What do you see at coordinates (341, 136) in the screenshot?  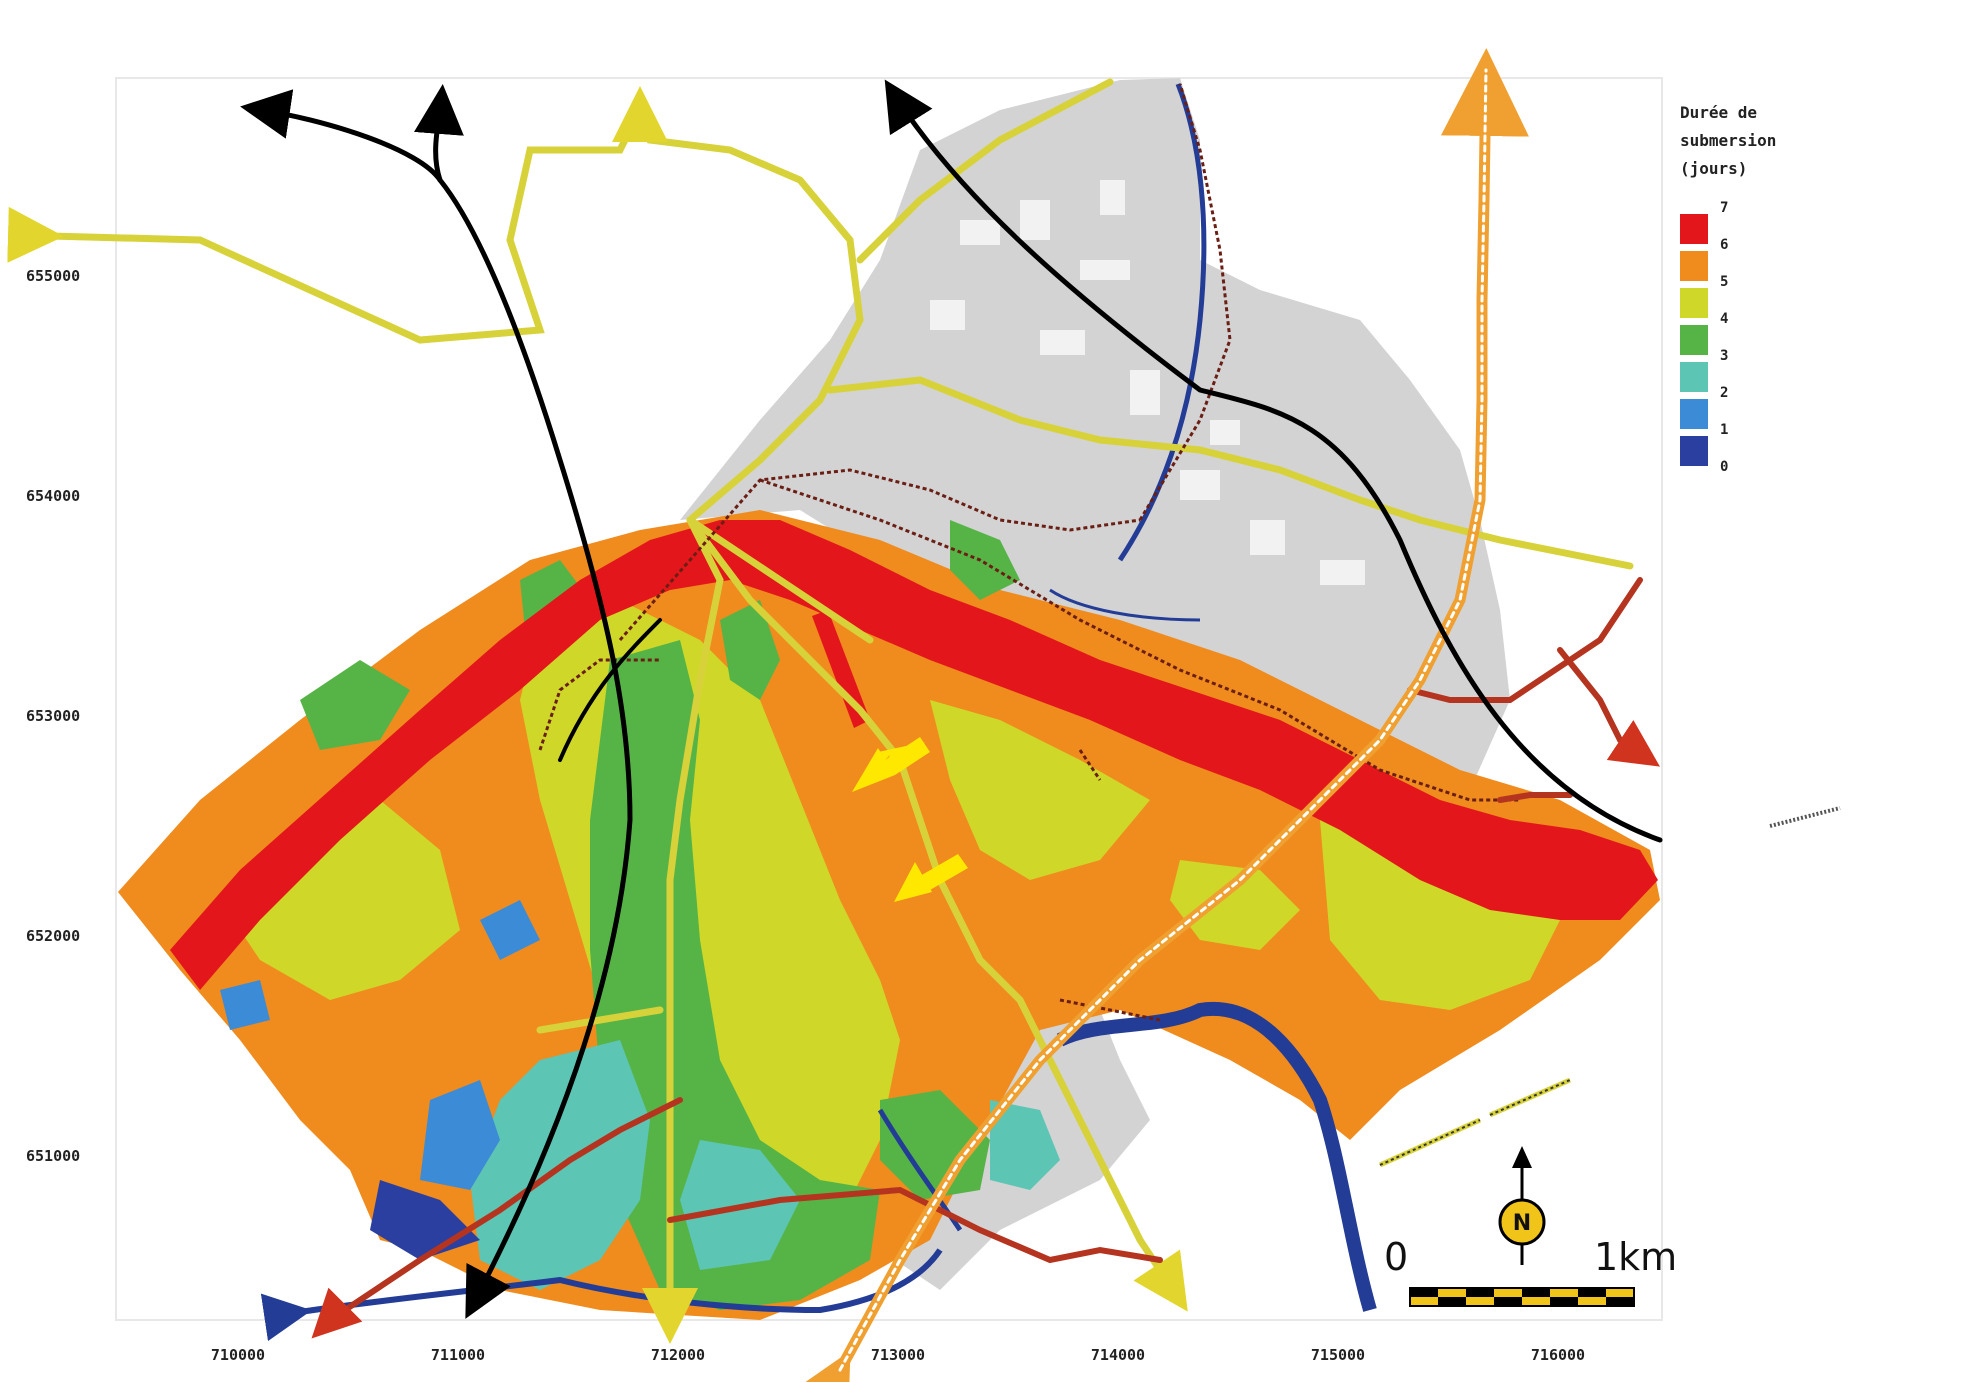 I see `flow-arrow-northwest` at bounding box center [341, 136].